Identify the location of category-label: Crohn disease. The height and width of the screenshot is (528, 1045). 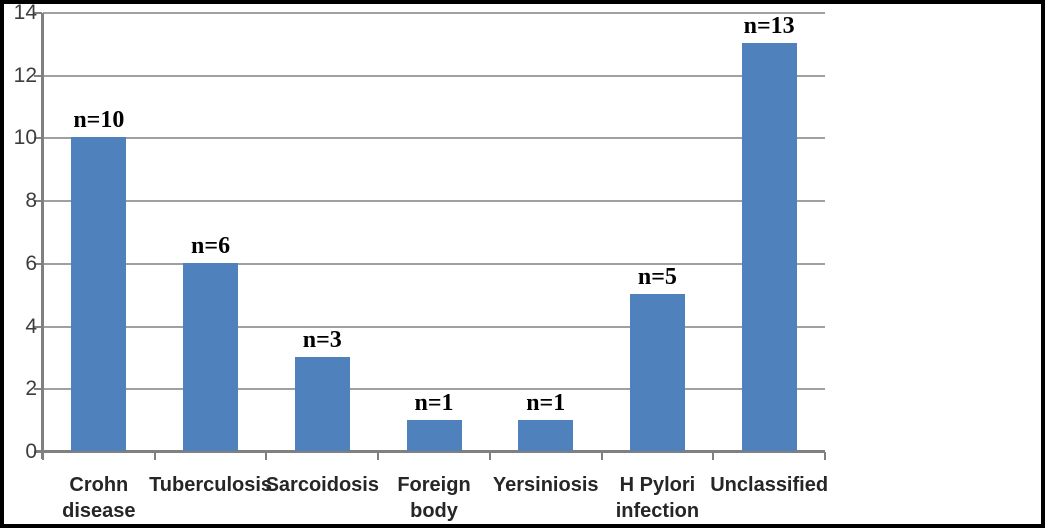
(99, 498).